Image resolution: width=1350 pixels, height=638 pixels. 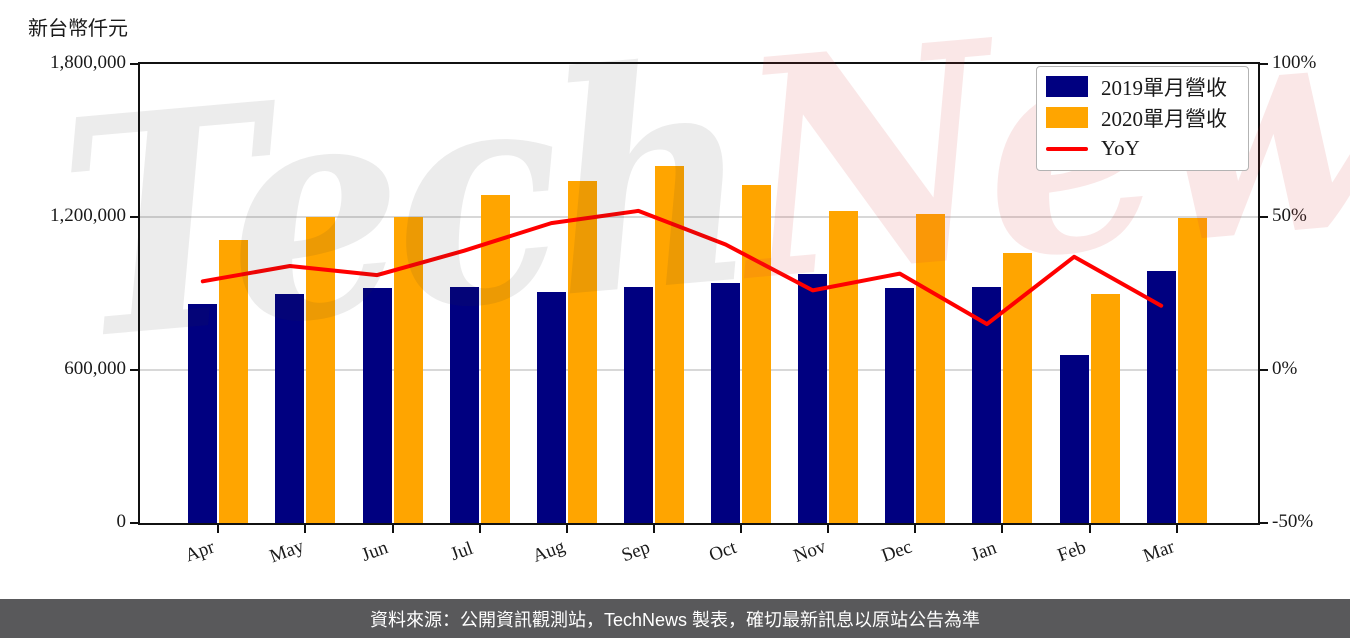 I want to click on legend-swatch-2020, so click(x=1067, y=117).